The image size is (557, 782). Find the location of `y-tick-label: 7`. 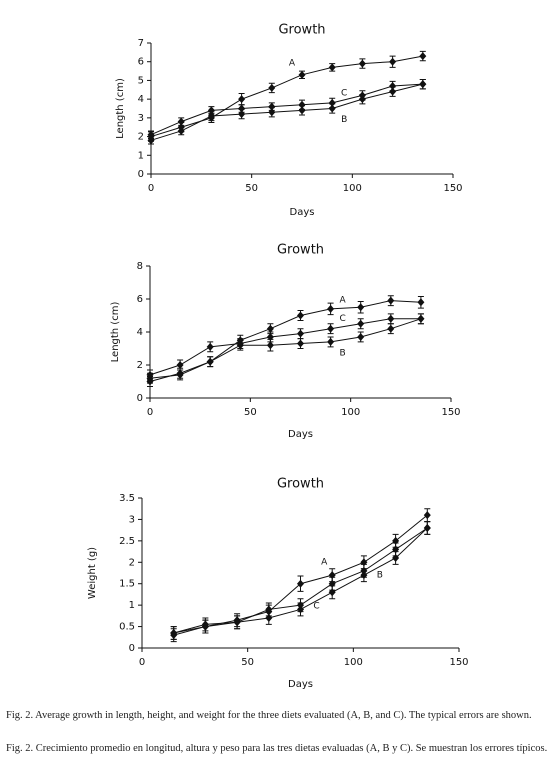

y-tick-label: 7 is located at coordinates (141, 43).